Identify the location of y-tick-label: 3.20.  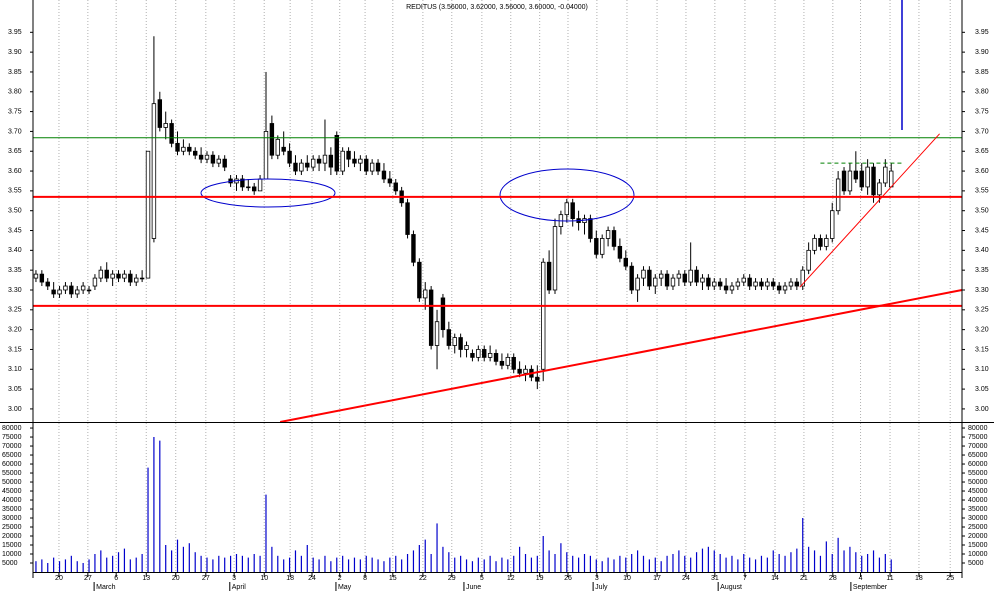
(982, 329).